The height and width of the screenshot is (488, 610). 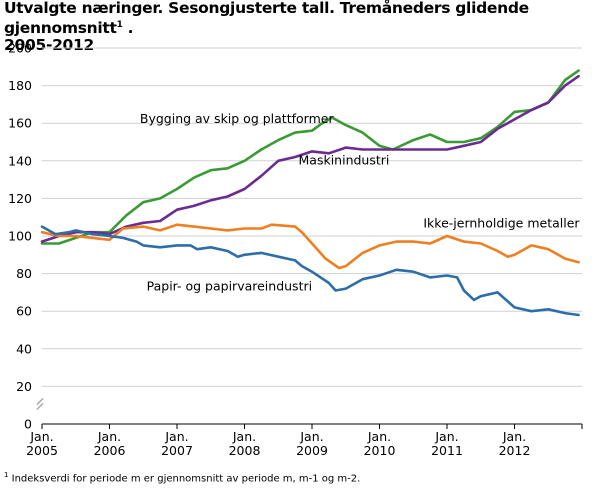 I want to click on x-tick-label-year-2011: 2011, so click(x=447, y=450).